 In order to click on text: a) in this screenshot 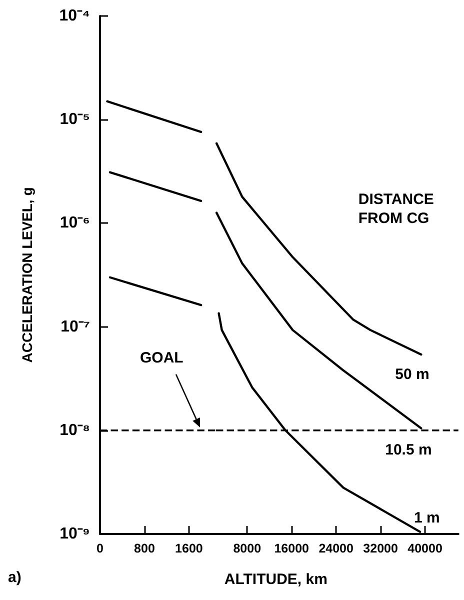, I will do `click(15, 577)`.